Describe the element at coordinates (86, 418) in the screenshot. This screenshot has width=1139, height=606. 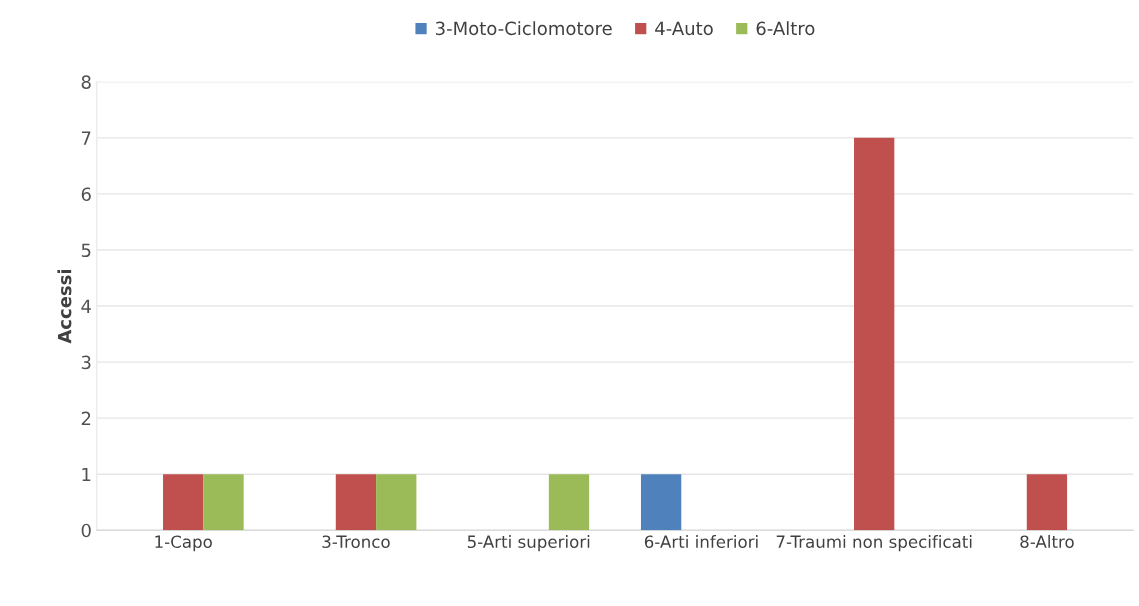
I see `y-tick-label: 2` at that location.